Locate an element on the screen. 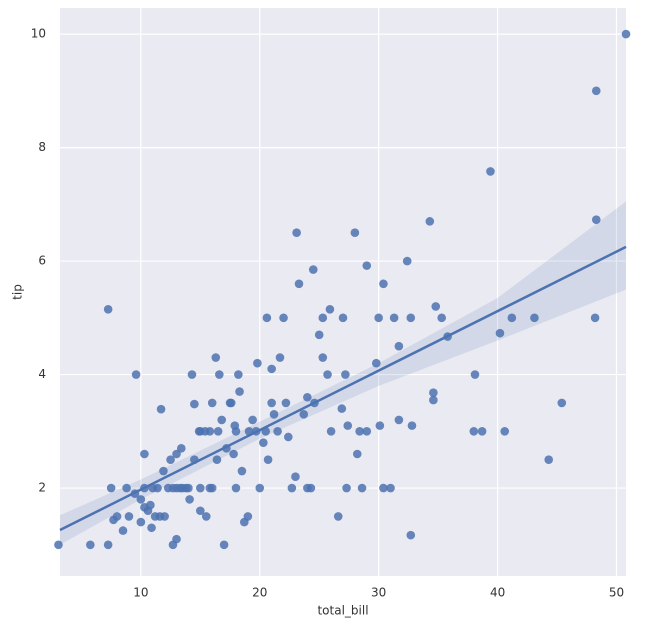 This screenshot has width=656, height=626. x-tick-label: 10 is located at coordinates (140, 593).